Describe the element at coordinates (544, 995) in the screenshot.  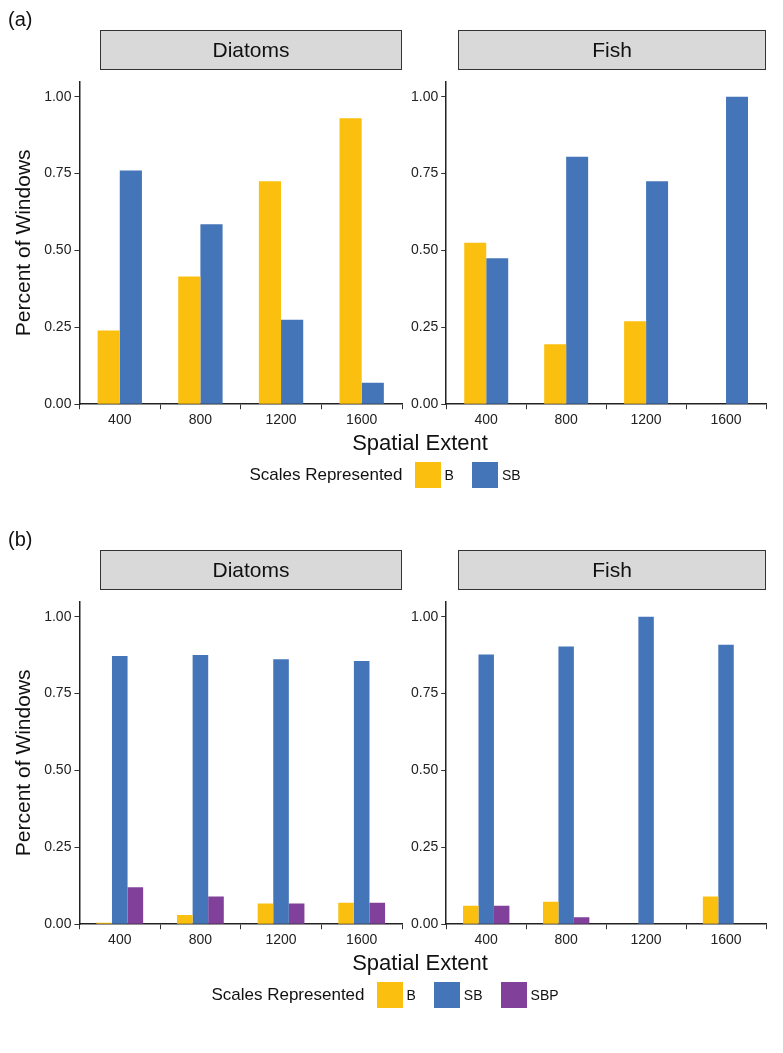
I see `legend-label: SBP` at that location.